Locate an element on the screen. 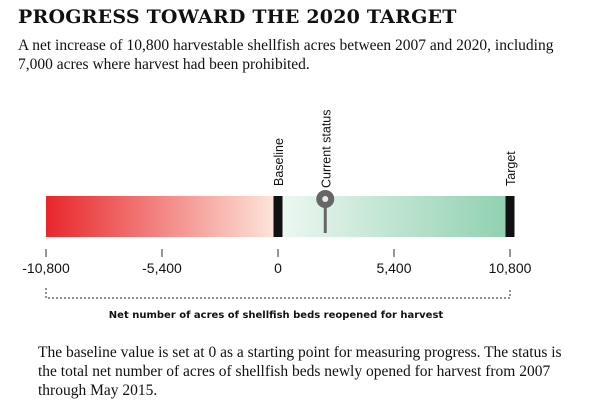  x-tick-label: 5,400 is located at coordinates (393, 268).